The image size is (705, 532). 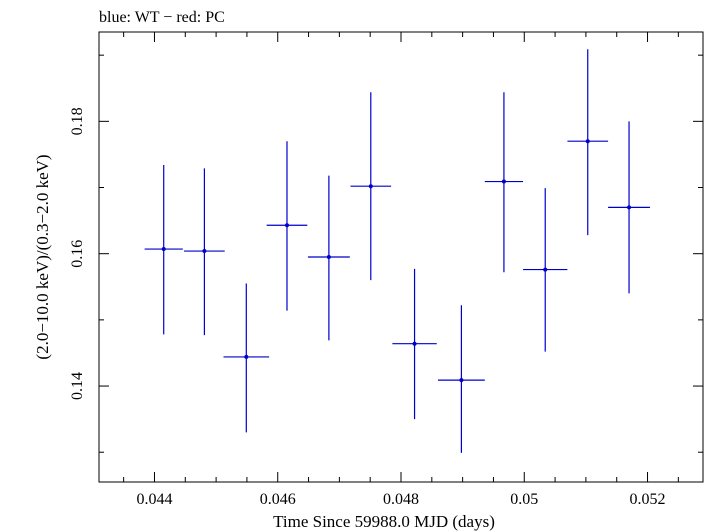 What do you see at coordinates (524, 499) in the screenshot?
I see `x-tick-label: 0.05` at bounding box center [524, 499].